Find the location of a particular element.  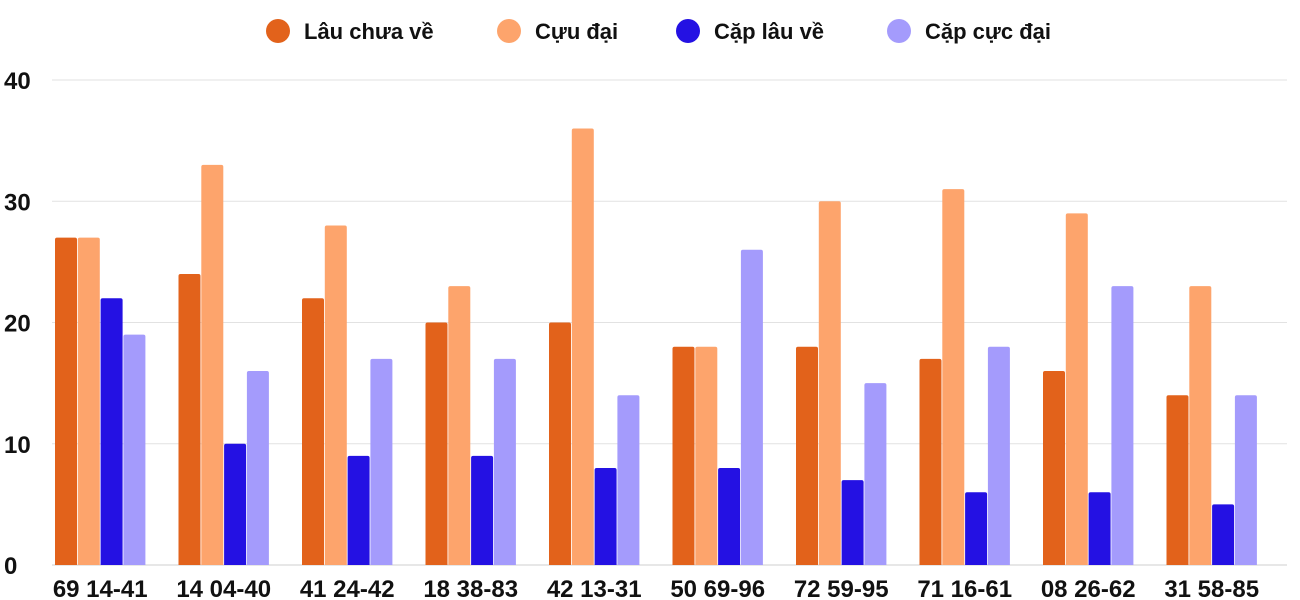

y-axis-ticks: 0 10 20 30 40 is located at coordinates (17, 324).